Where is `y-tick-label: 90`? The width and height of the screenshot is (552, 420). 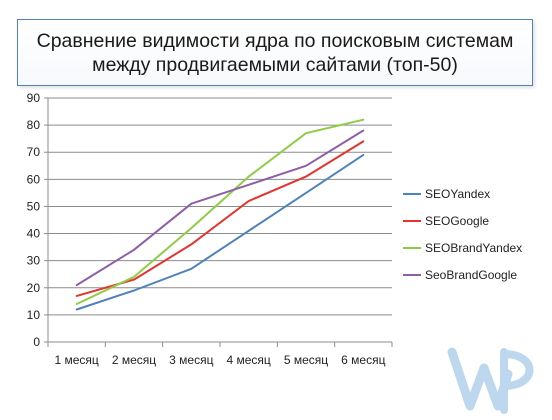
y-tick-label: 90 is located at coordinates (34, 98).